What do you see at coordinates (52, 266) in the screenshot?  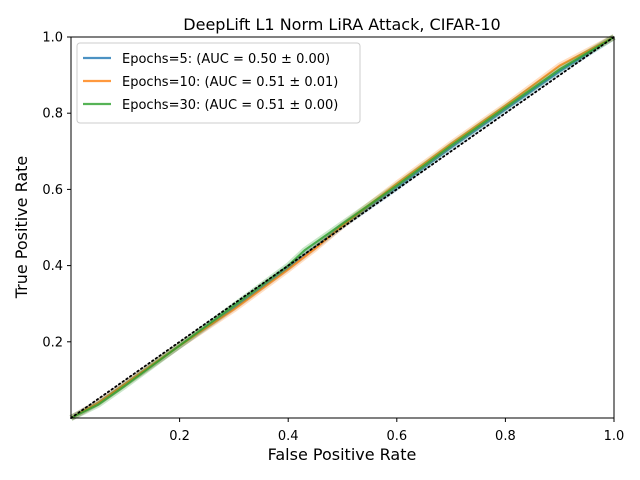 I see `y-tick-label: 0.4` at bounding box center [52, 266].